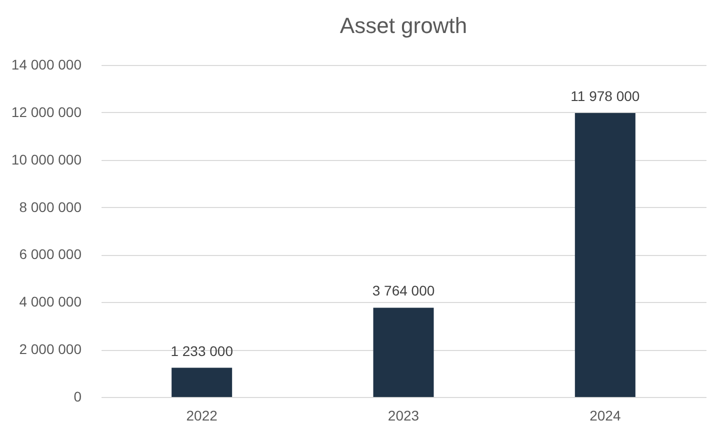 The height and width of the screenshot is (438, 721). I want to click on y-tick-label: 10 000 000, so click(46, 159).